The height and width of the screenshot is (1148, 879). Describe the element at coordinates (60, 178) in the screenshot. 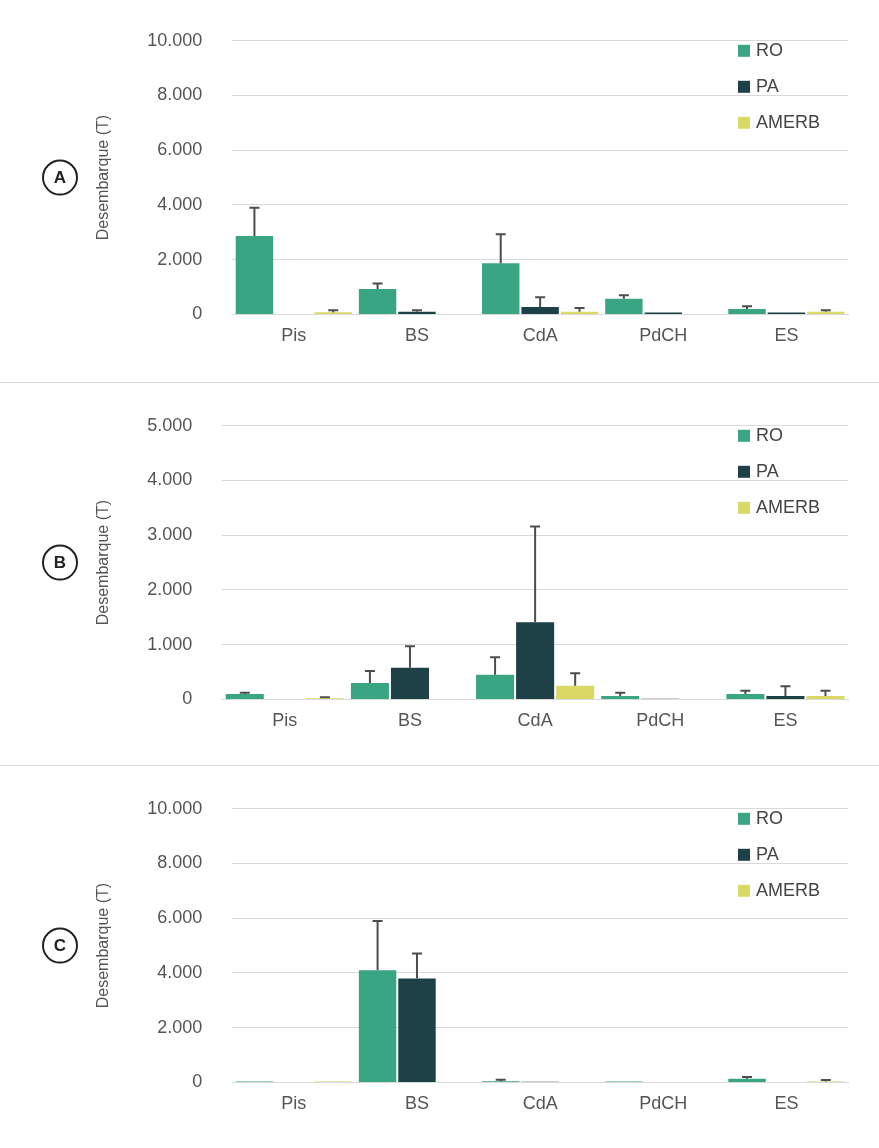

I see `text: A` at that location.